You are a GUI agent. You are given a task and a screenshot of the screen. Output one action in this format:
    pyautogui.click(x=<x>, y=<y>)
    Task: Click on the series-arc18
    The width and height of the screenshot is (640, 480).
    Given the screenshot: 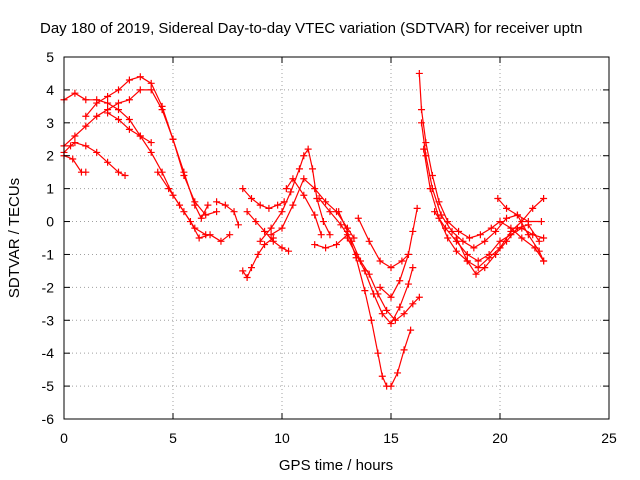 What is the action you would take?
    pyautogui.click(x=380, y=281)
    